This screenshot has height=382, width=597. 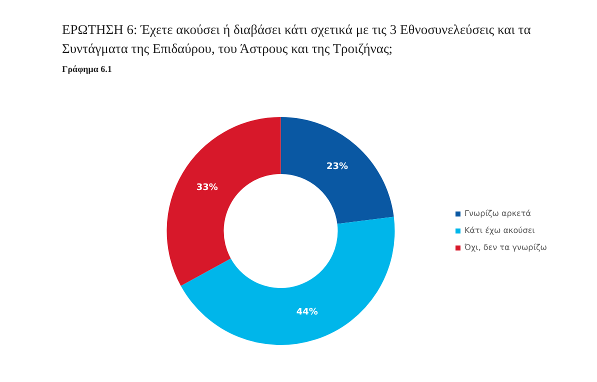 I want to click on data-label: 44%, so click(x=307, y=313).